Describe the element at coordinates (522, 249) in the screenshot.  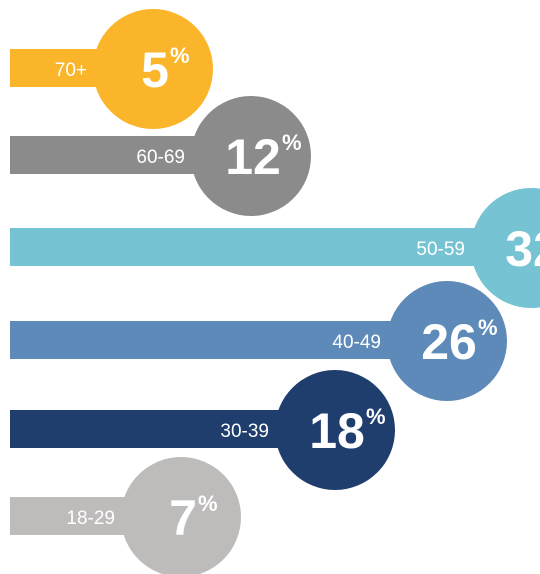
I see `value-label: 32` at that location.